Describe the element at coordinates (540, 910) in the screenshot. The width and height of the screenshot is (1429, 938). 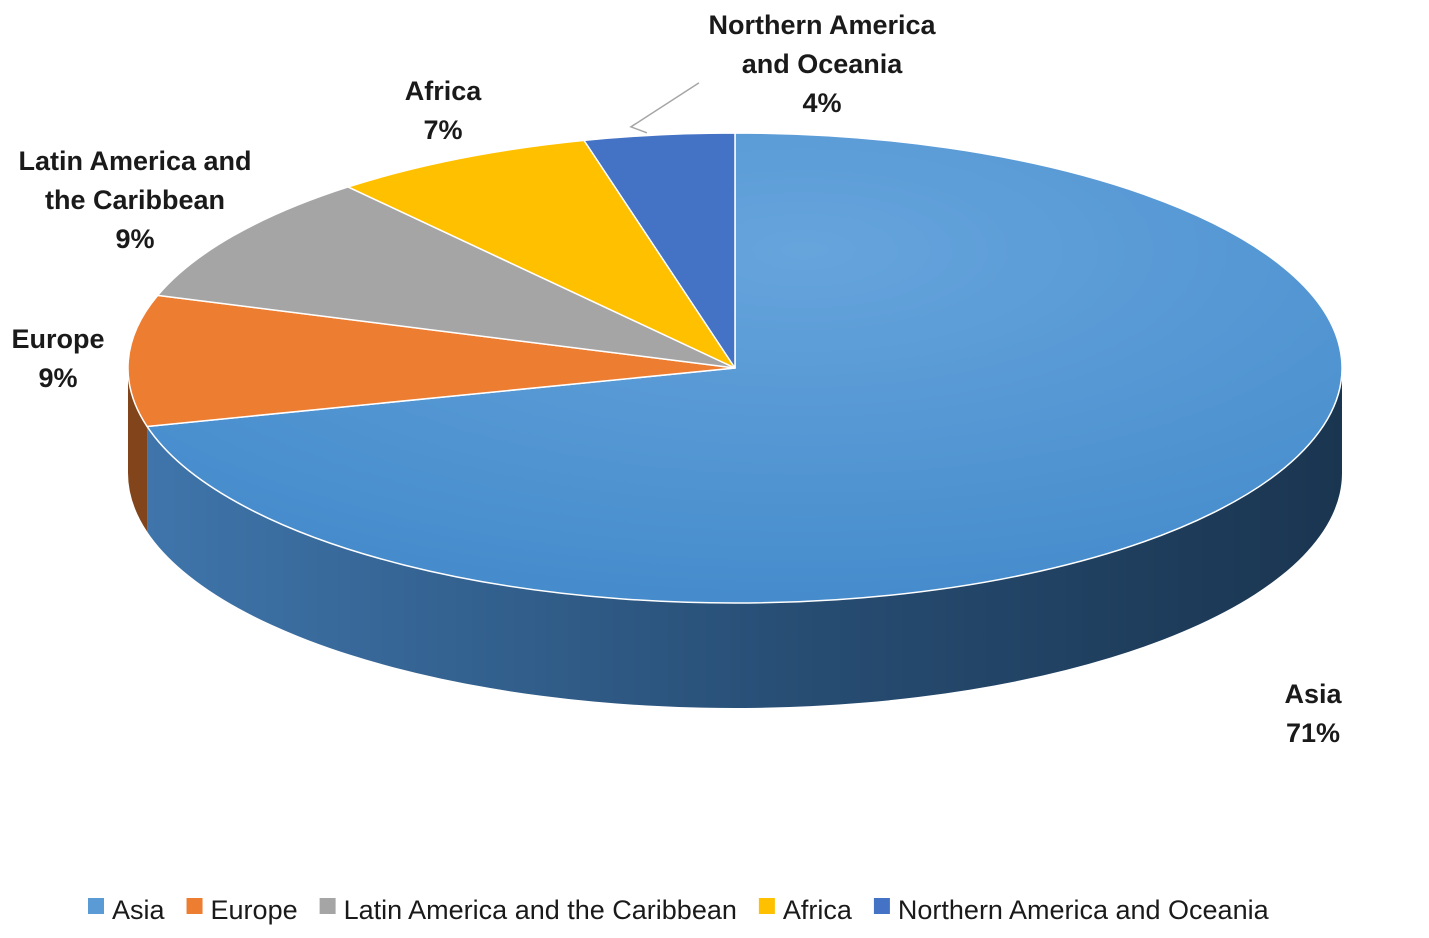
I see `legend-entry-latin-america-and-the-caribbean: Latin America and the Caribbean` at that location.